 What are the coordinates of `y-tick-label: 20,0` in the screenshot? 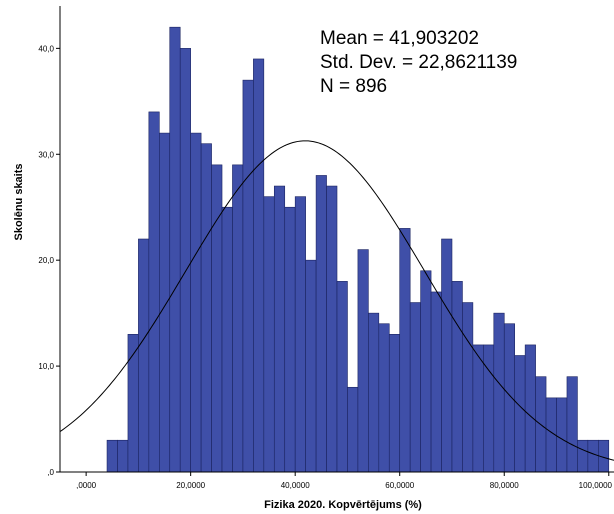 It's located at (46, 260).